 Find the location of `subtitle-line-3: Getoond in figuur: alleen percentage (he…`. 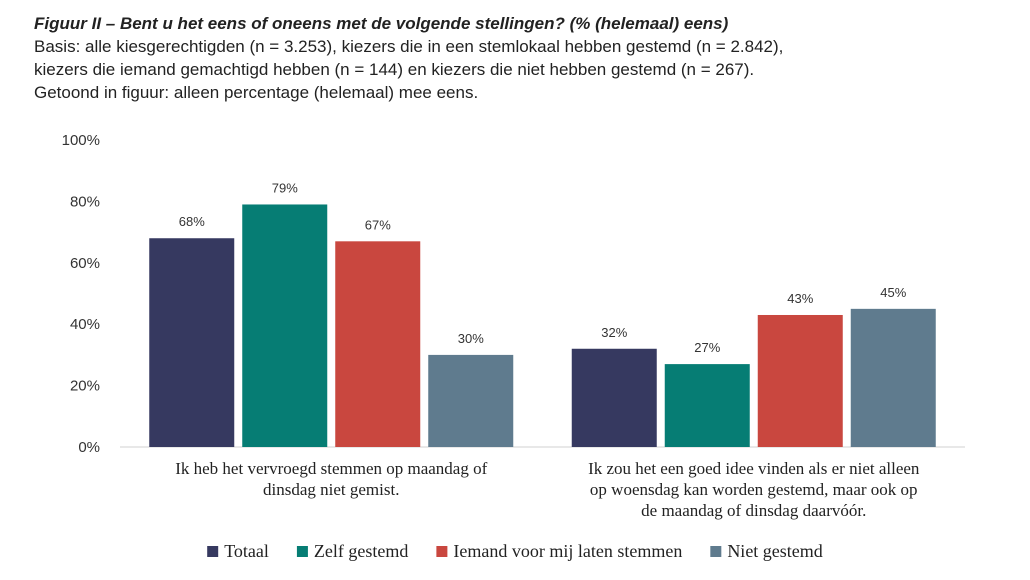

subtitle-line-3: Getoond in figuur: alleen percentage (he… is located at coordinates (256, 92).